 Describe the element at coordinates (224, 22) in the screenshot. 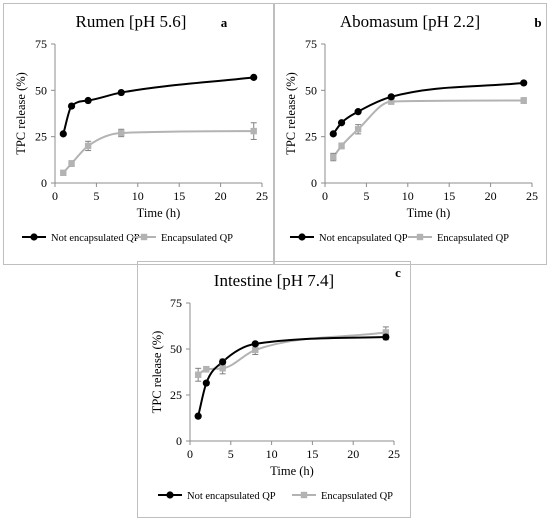

I see `panel-label: a` at that location.